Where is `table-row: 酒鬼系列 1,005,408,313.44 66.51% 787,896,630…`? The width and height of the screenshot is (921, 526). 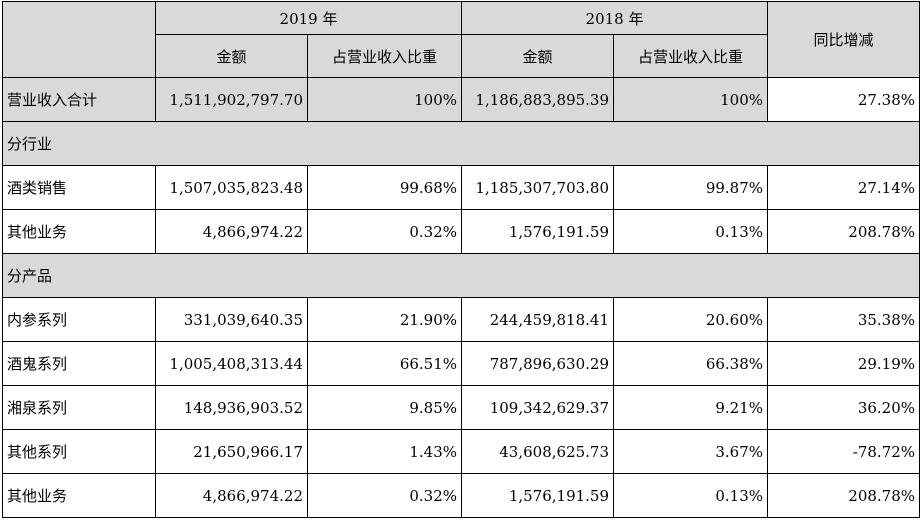
table-row: 酒鬼系列 1,005,408,313.44 66.51% 787,896,630… is located at coordinates (461, 363).